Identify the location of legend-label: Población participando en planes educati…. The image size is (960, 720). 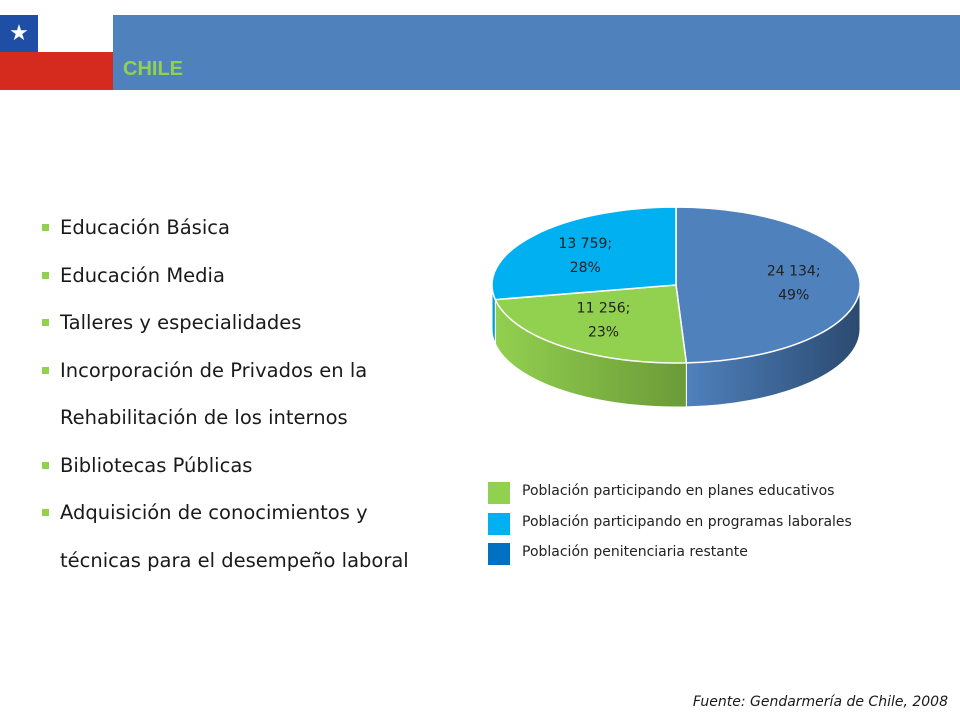
(678, 491).